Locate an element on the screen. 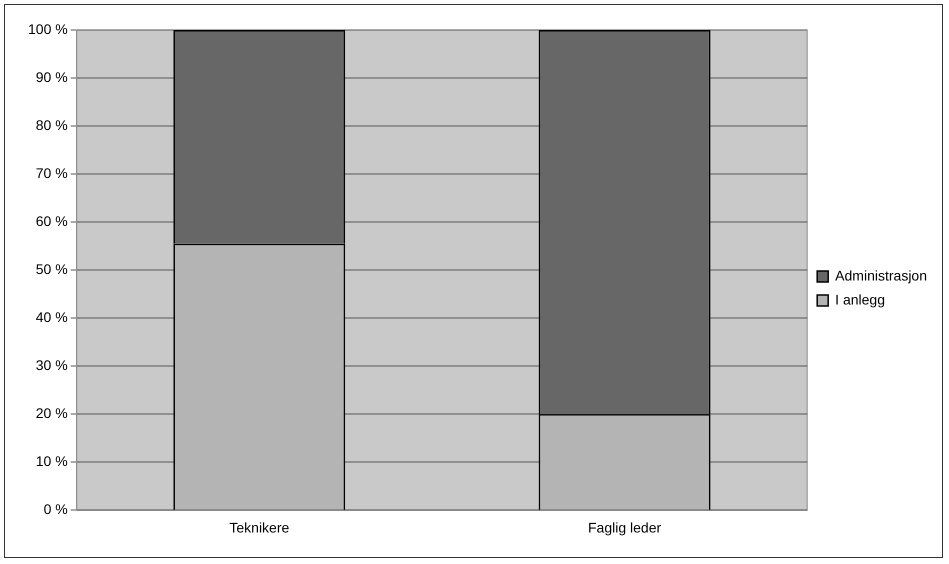  y-tick-label: 80 % is located at coordinates (52, 124).